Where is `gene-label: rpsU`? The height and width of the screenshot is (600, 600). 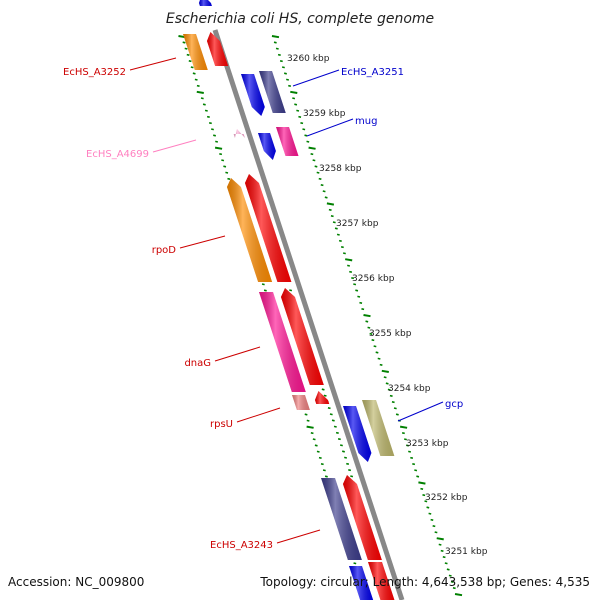
gene-label: rpsU is located at coordinates (221, 424).